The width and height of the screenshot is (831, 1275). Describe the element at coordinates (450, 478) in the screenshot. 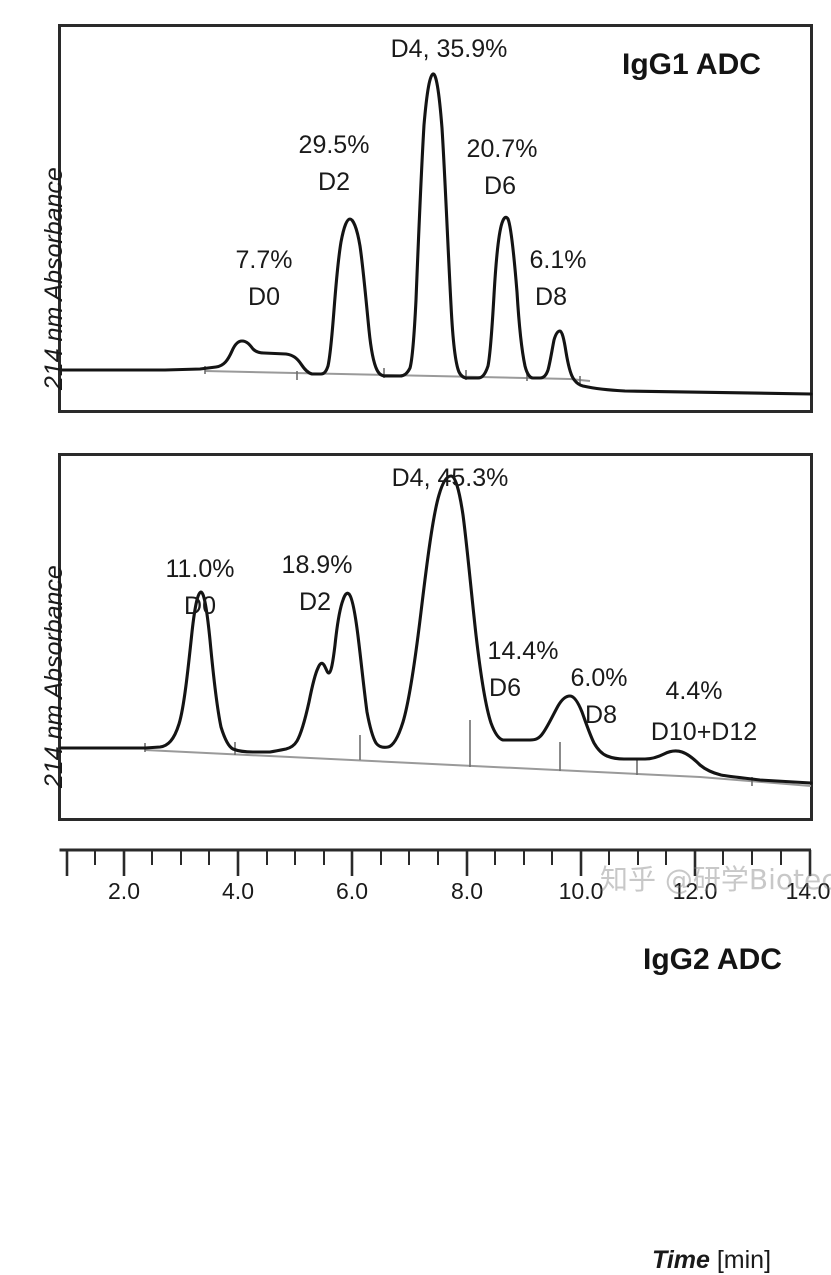

I see `annotation-d4-igg2: D4, 45.3%` at that location.